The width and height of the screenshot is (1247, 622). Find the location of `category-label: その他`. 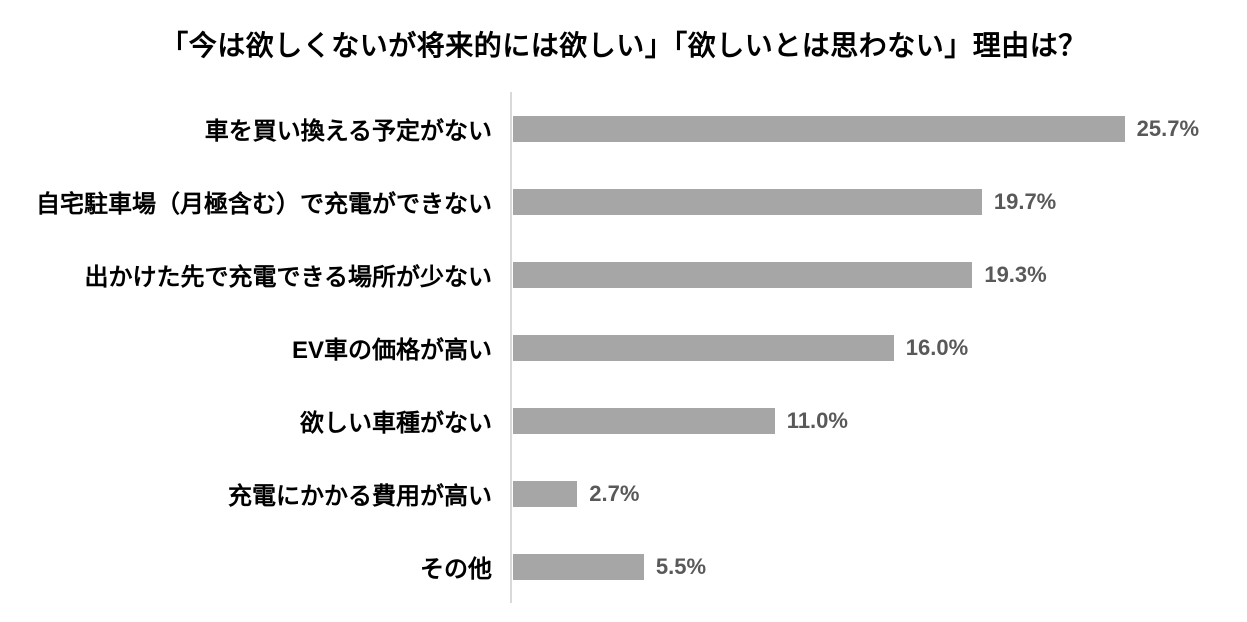

category-label: その他 is located at coordinates (456, 569).